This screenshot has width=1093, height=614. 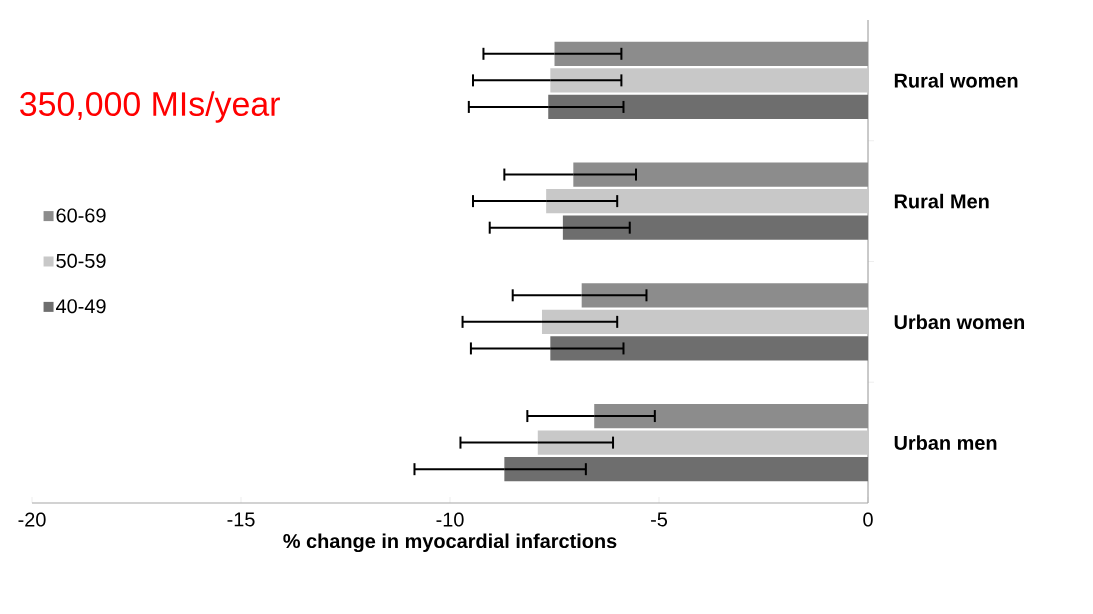 I want to click on x-tick-label: -20, so click(x=32, y=519).